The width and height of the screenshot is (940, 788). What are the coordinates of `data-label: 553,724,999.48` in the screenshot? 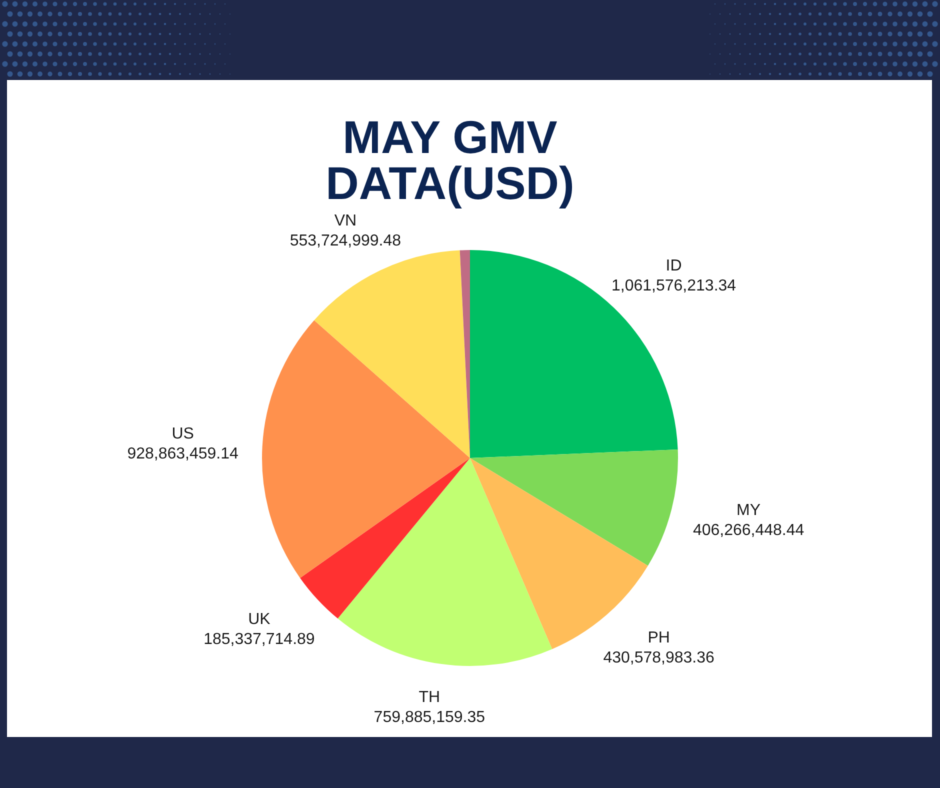 It's located at (346, 241).